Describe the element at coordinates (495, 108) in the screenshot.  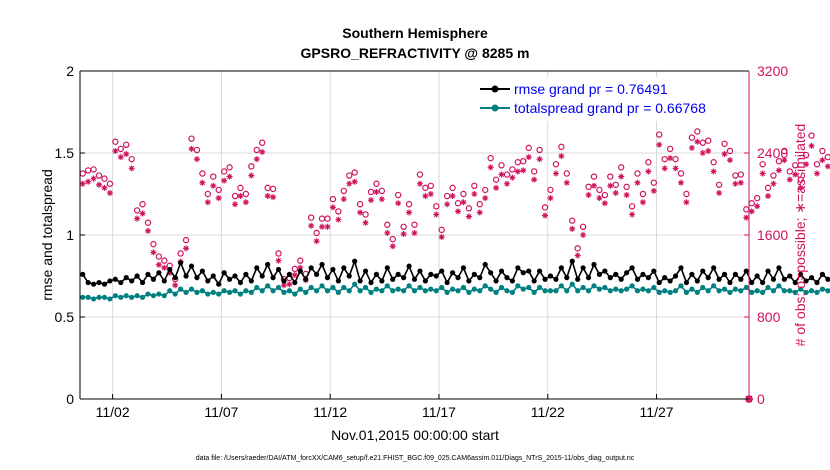
I see `legend-marker-totalspread` at that location.